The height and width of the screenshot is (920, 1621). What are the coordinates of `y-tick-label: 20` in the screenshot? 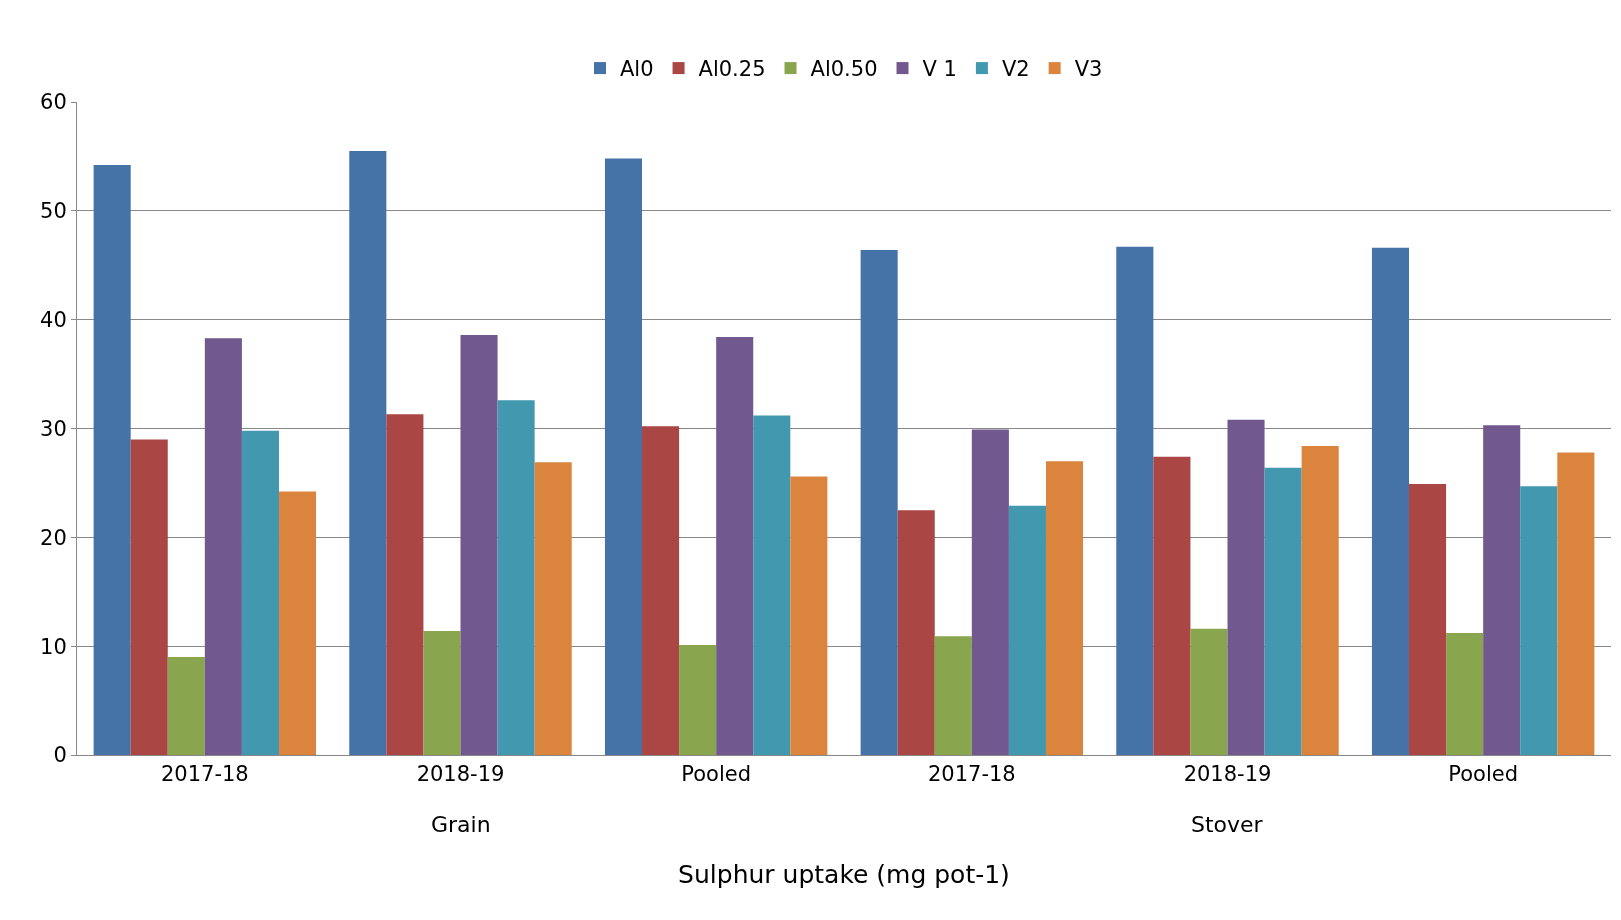 It's located at (53, 537).